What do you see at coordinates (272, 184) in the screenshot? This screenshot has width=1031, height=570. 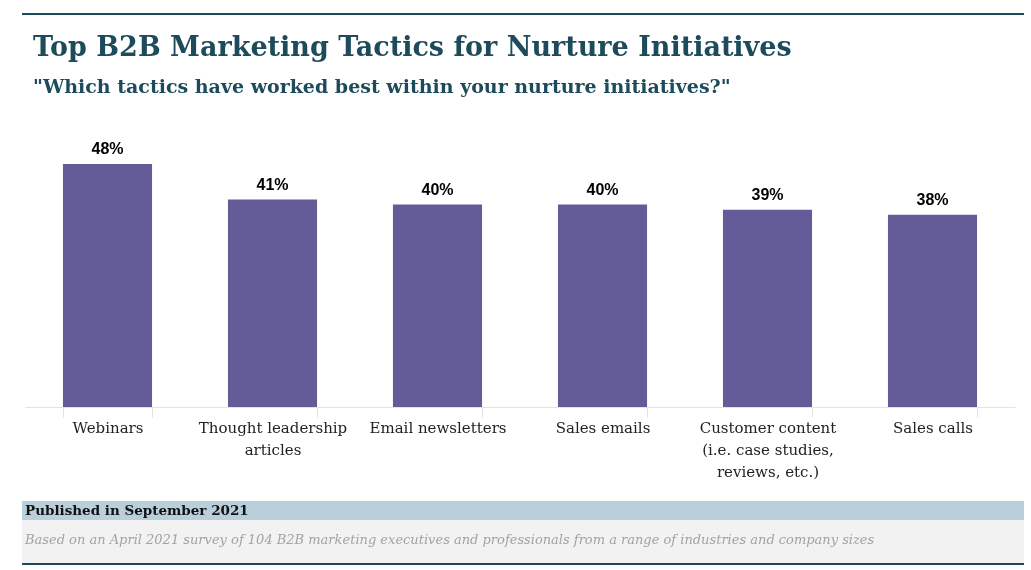 I see `data-label: 41%` at bounding box center [272, 184].